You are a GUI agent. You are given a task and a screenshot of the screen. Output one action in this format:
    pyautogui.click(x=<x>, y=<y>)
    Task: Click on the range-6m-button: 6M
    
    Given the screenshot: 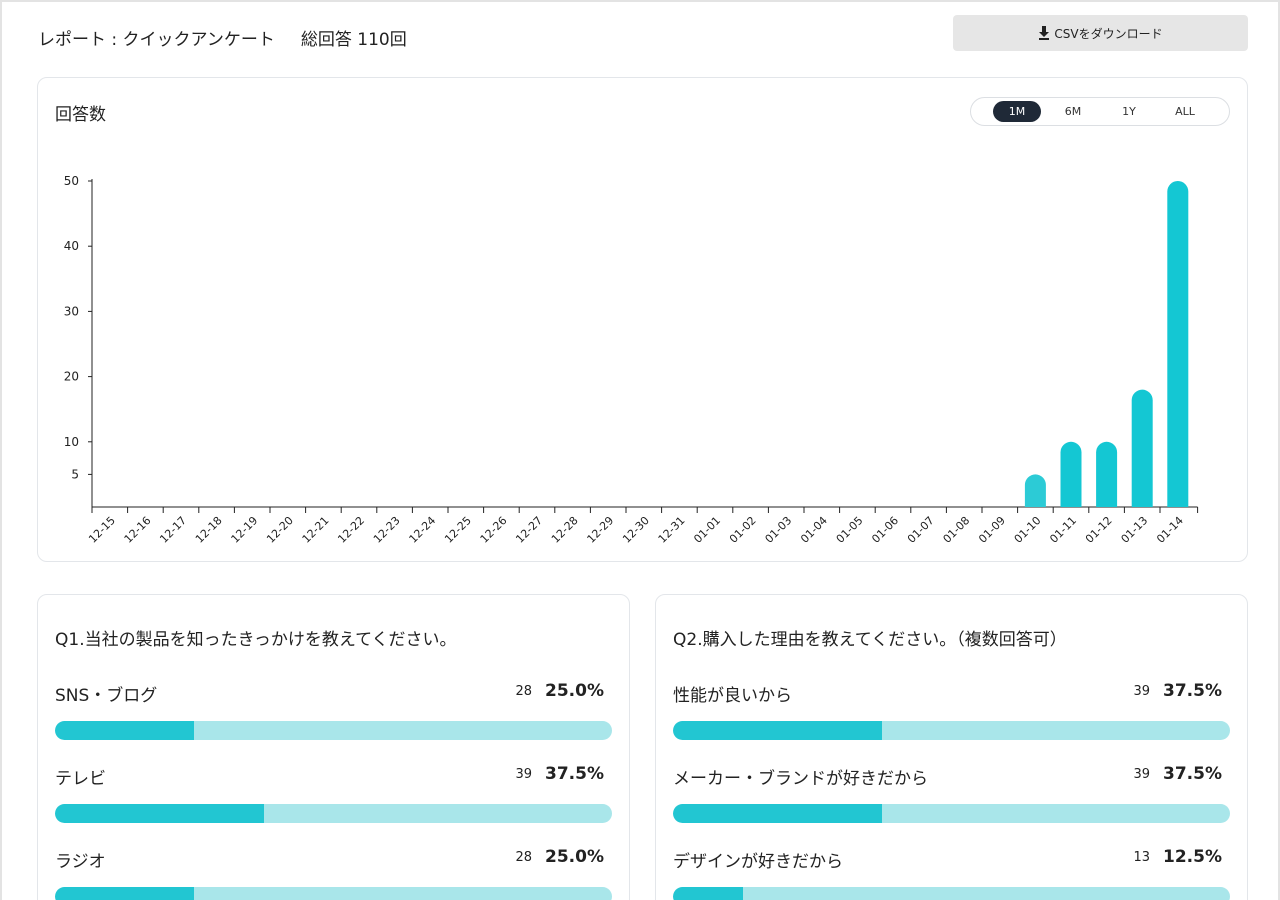 What is the action you would take?
    pyautogui.click(x=1073, y=111)
    